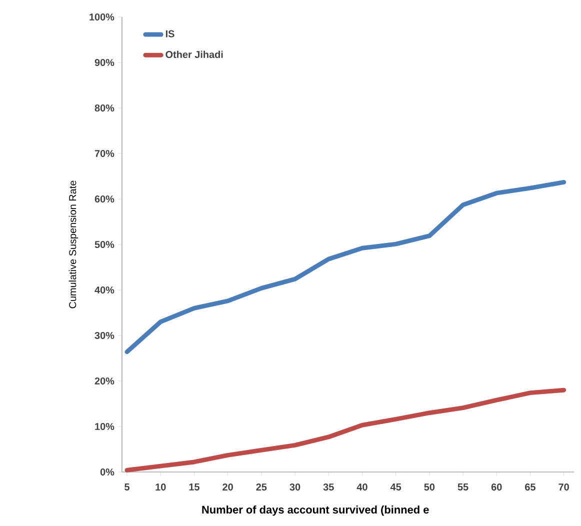  I want to click on x-tick-label: 30, so click(295, 487).